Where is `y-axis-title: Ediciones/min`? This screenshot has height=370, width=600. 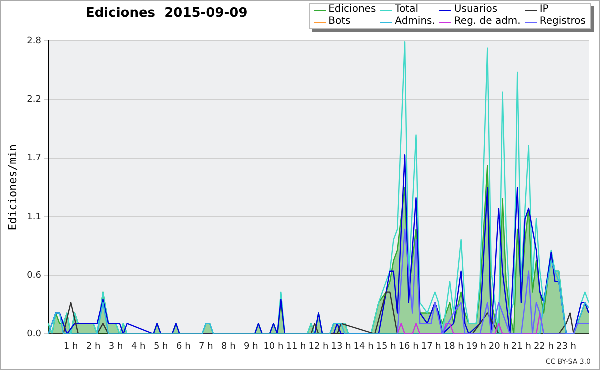
y-axis-title: Ediciones/min is located at coordinates (13, 187).